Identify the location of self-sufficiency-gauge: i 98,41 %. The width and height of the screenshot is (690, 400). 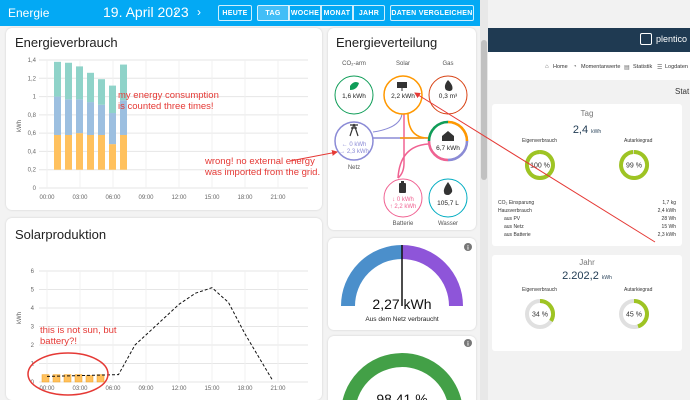
(407, 369).